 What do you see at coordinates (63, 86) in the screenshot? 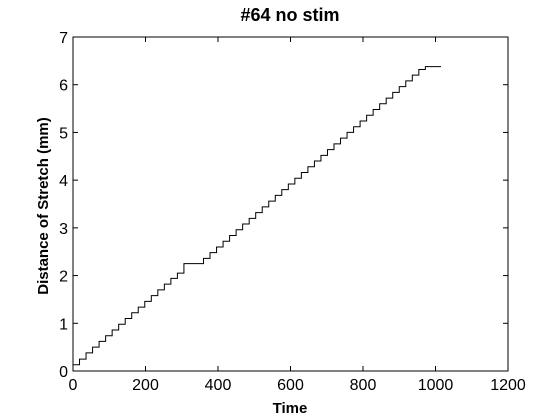
I see `y-tick-label: 6` at bounding box center [63, 86].